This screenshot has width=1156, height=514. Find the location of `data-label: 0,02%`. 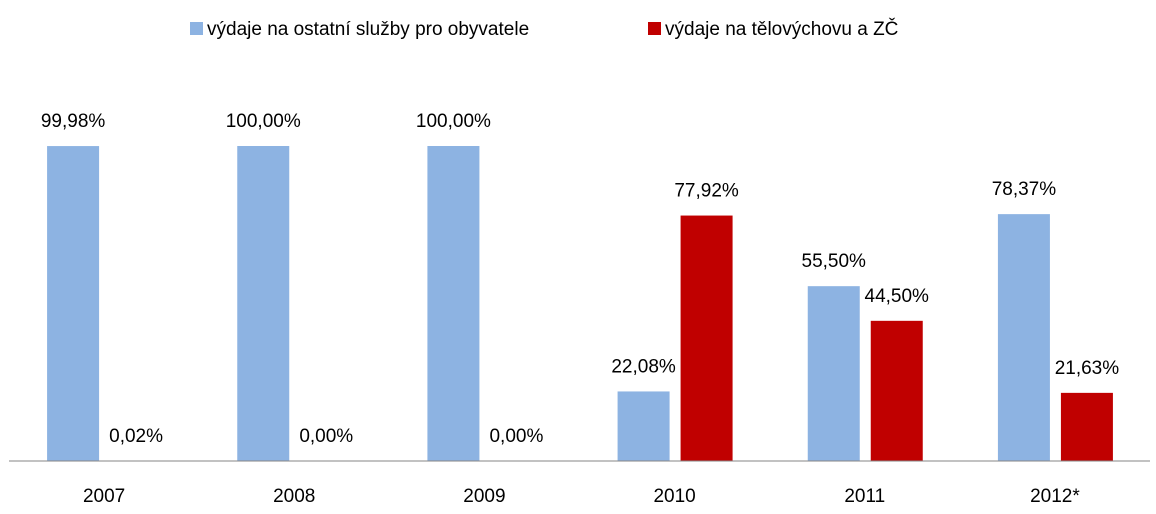

data-label: 0,02% is located at coordinates (136, 436).